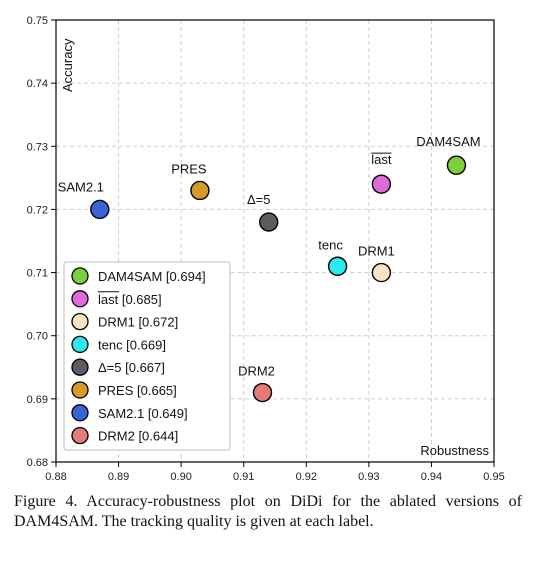 The height and width of the screenshot is (563, 536). Describe the element at coordinates (37, 21) in the screenshot. I see `y-tick-label: 0.75` at that location.